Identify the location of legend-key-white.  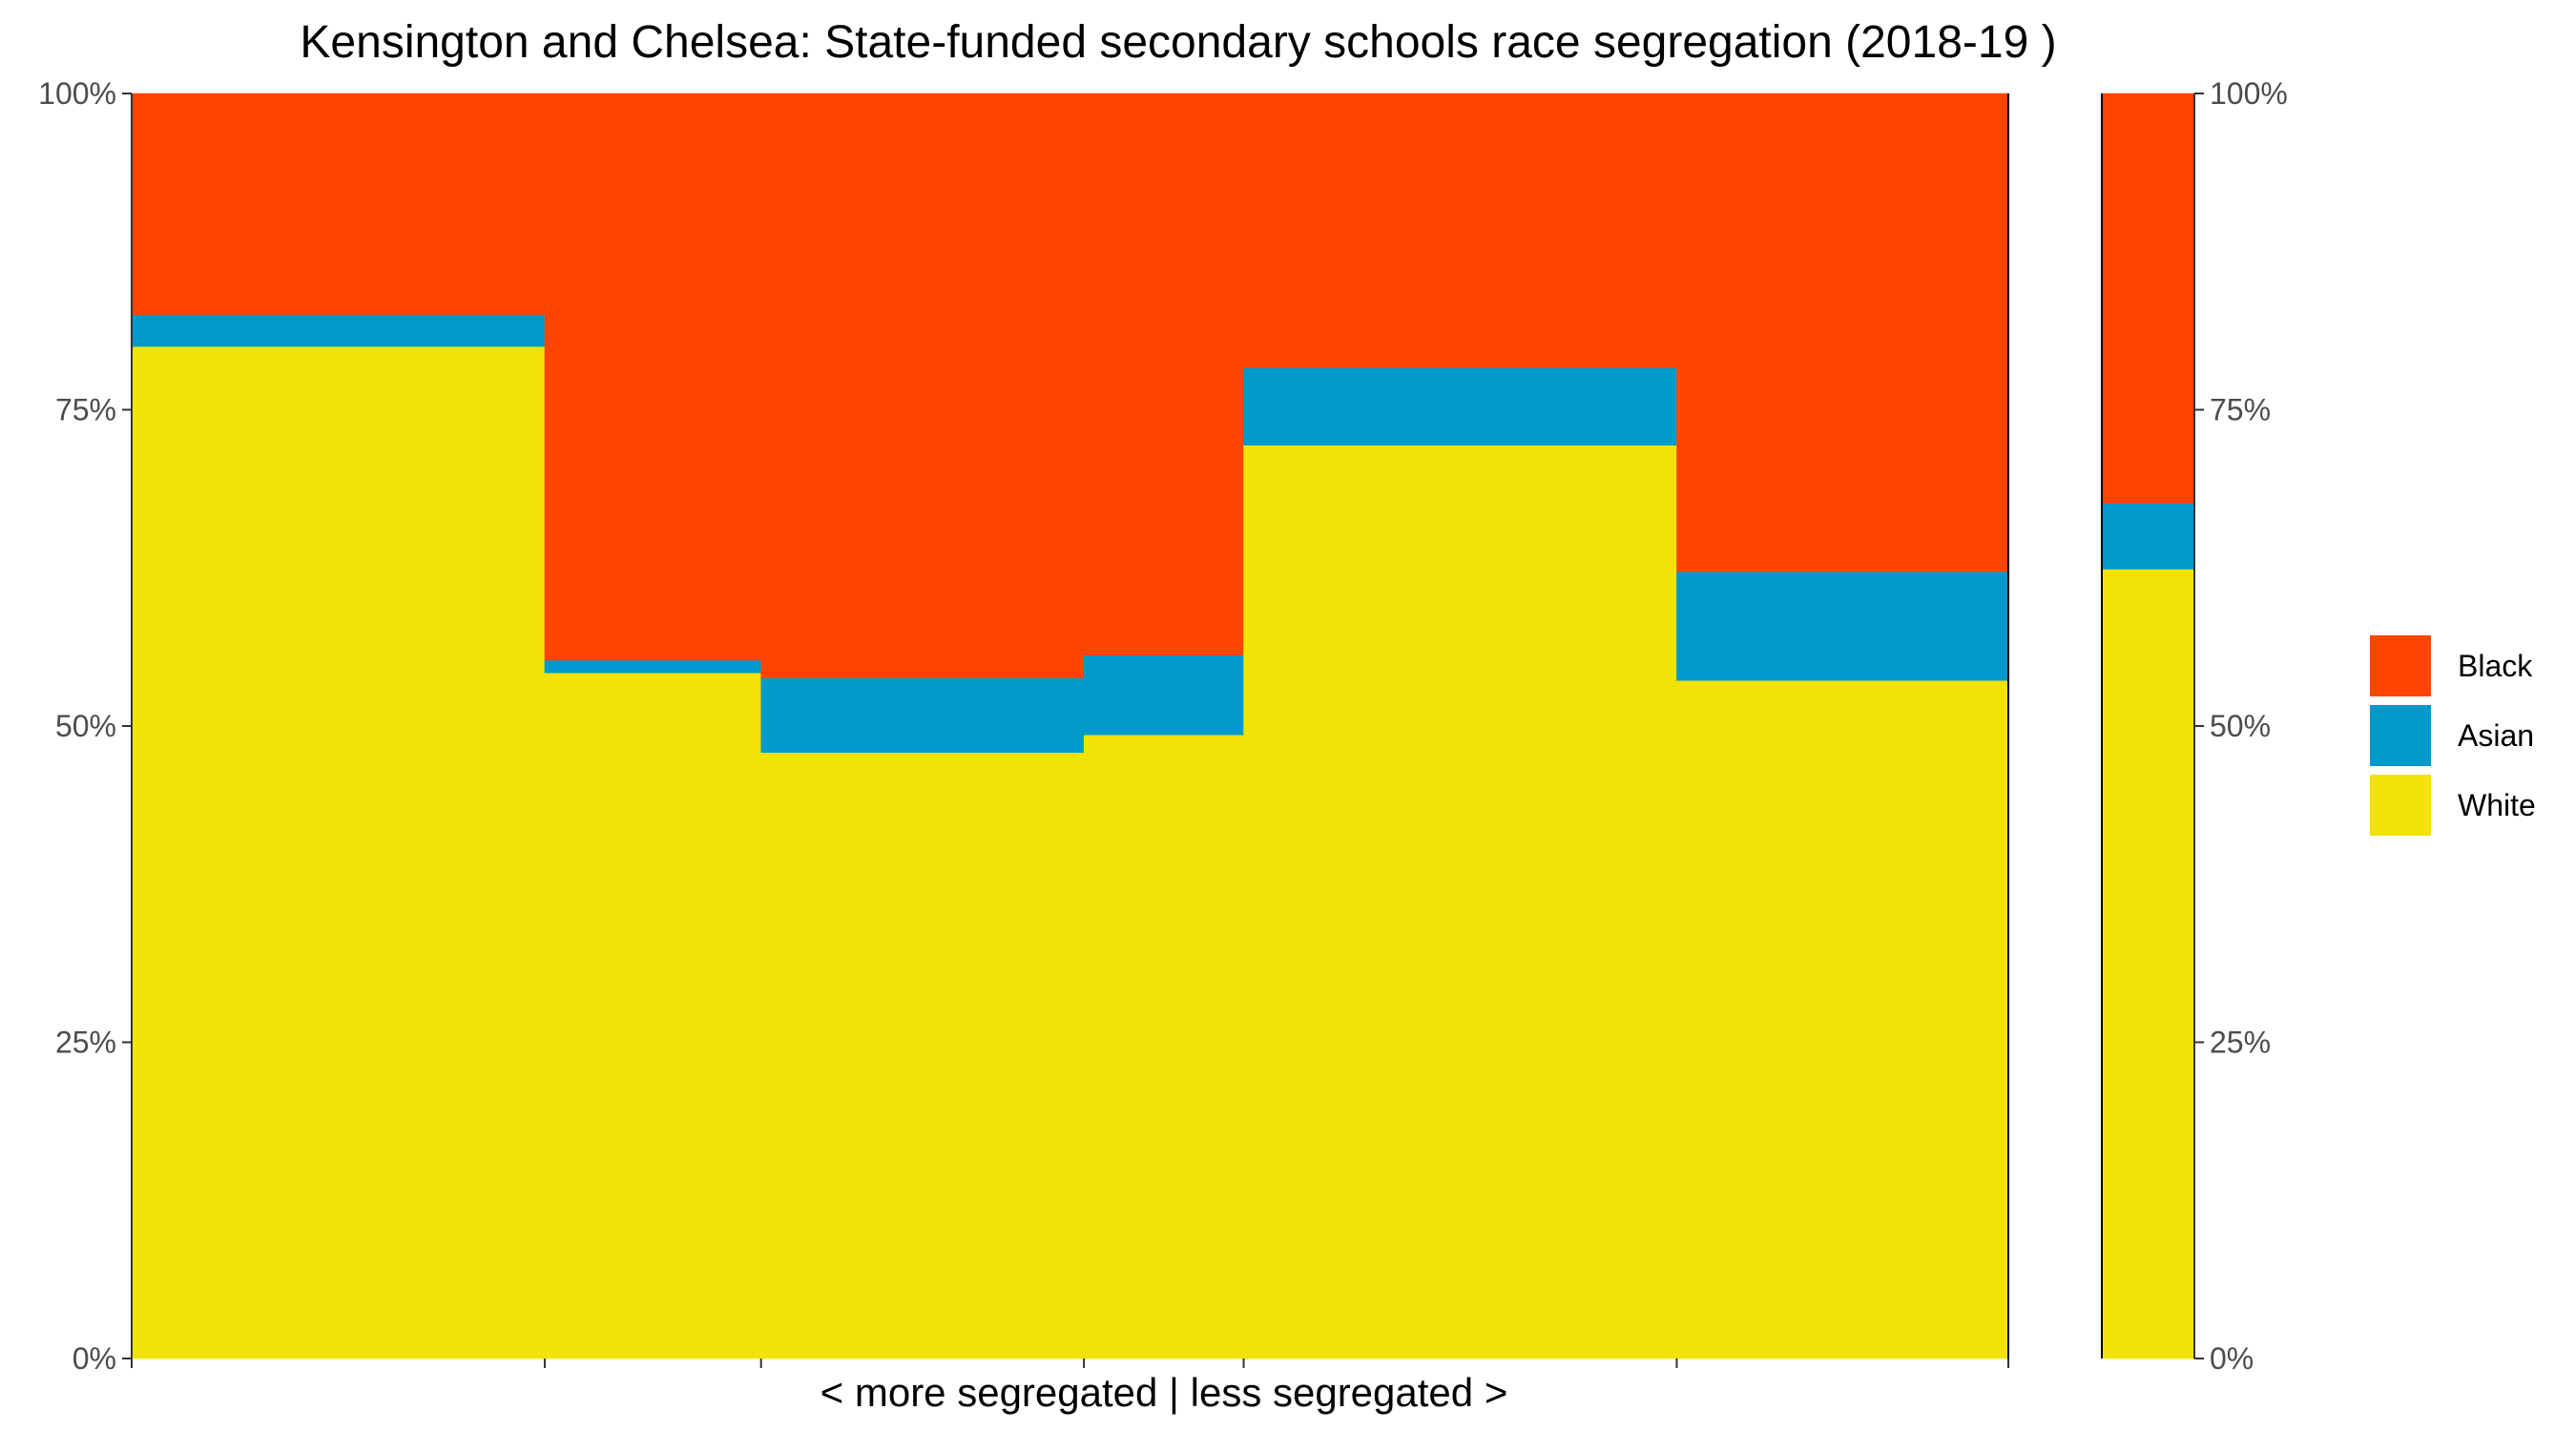
(2400, 805).